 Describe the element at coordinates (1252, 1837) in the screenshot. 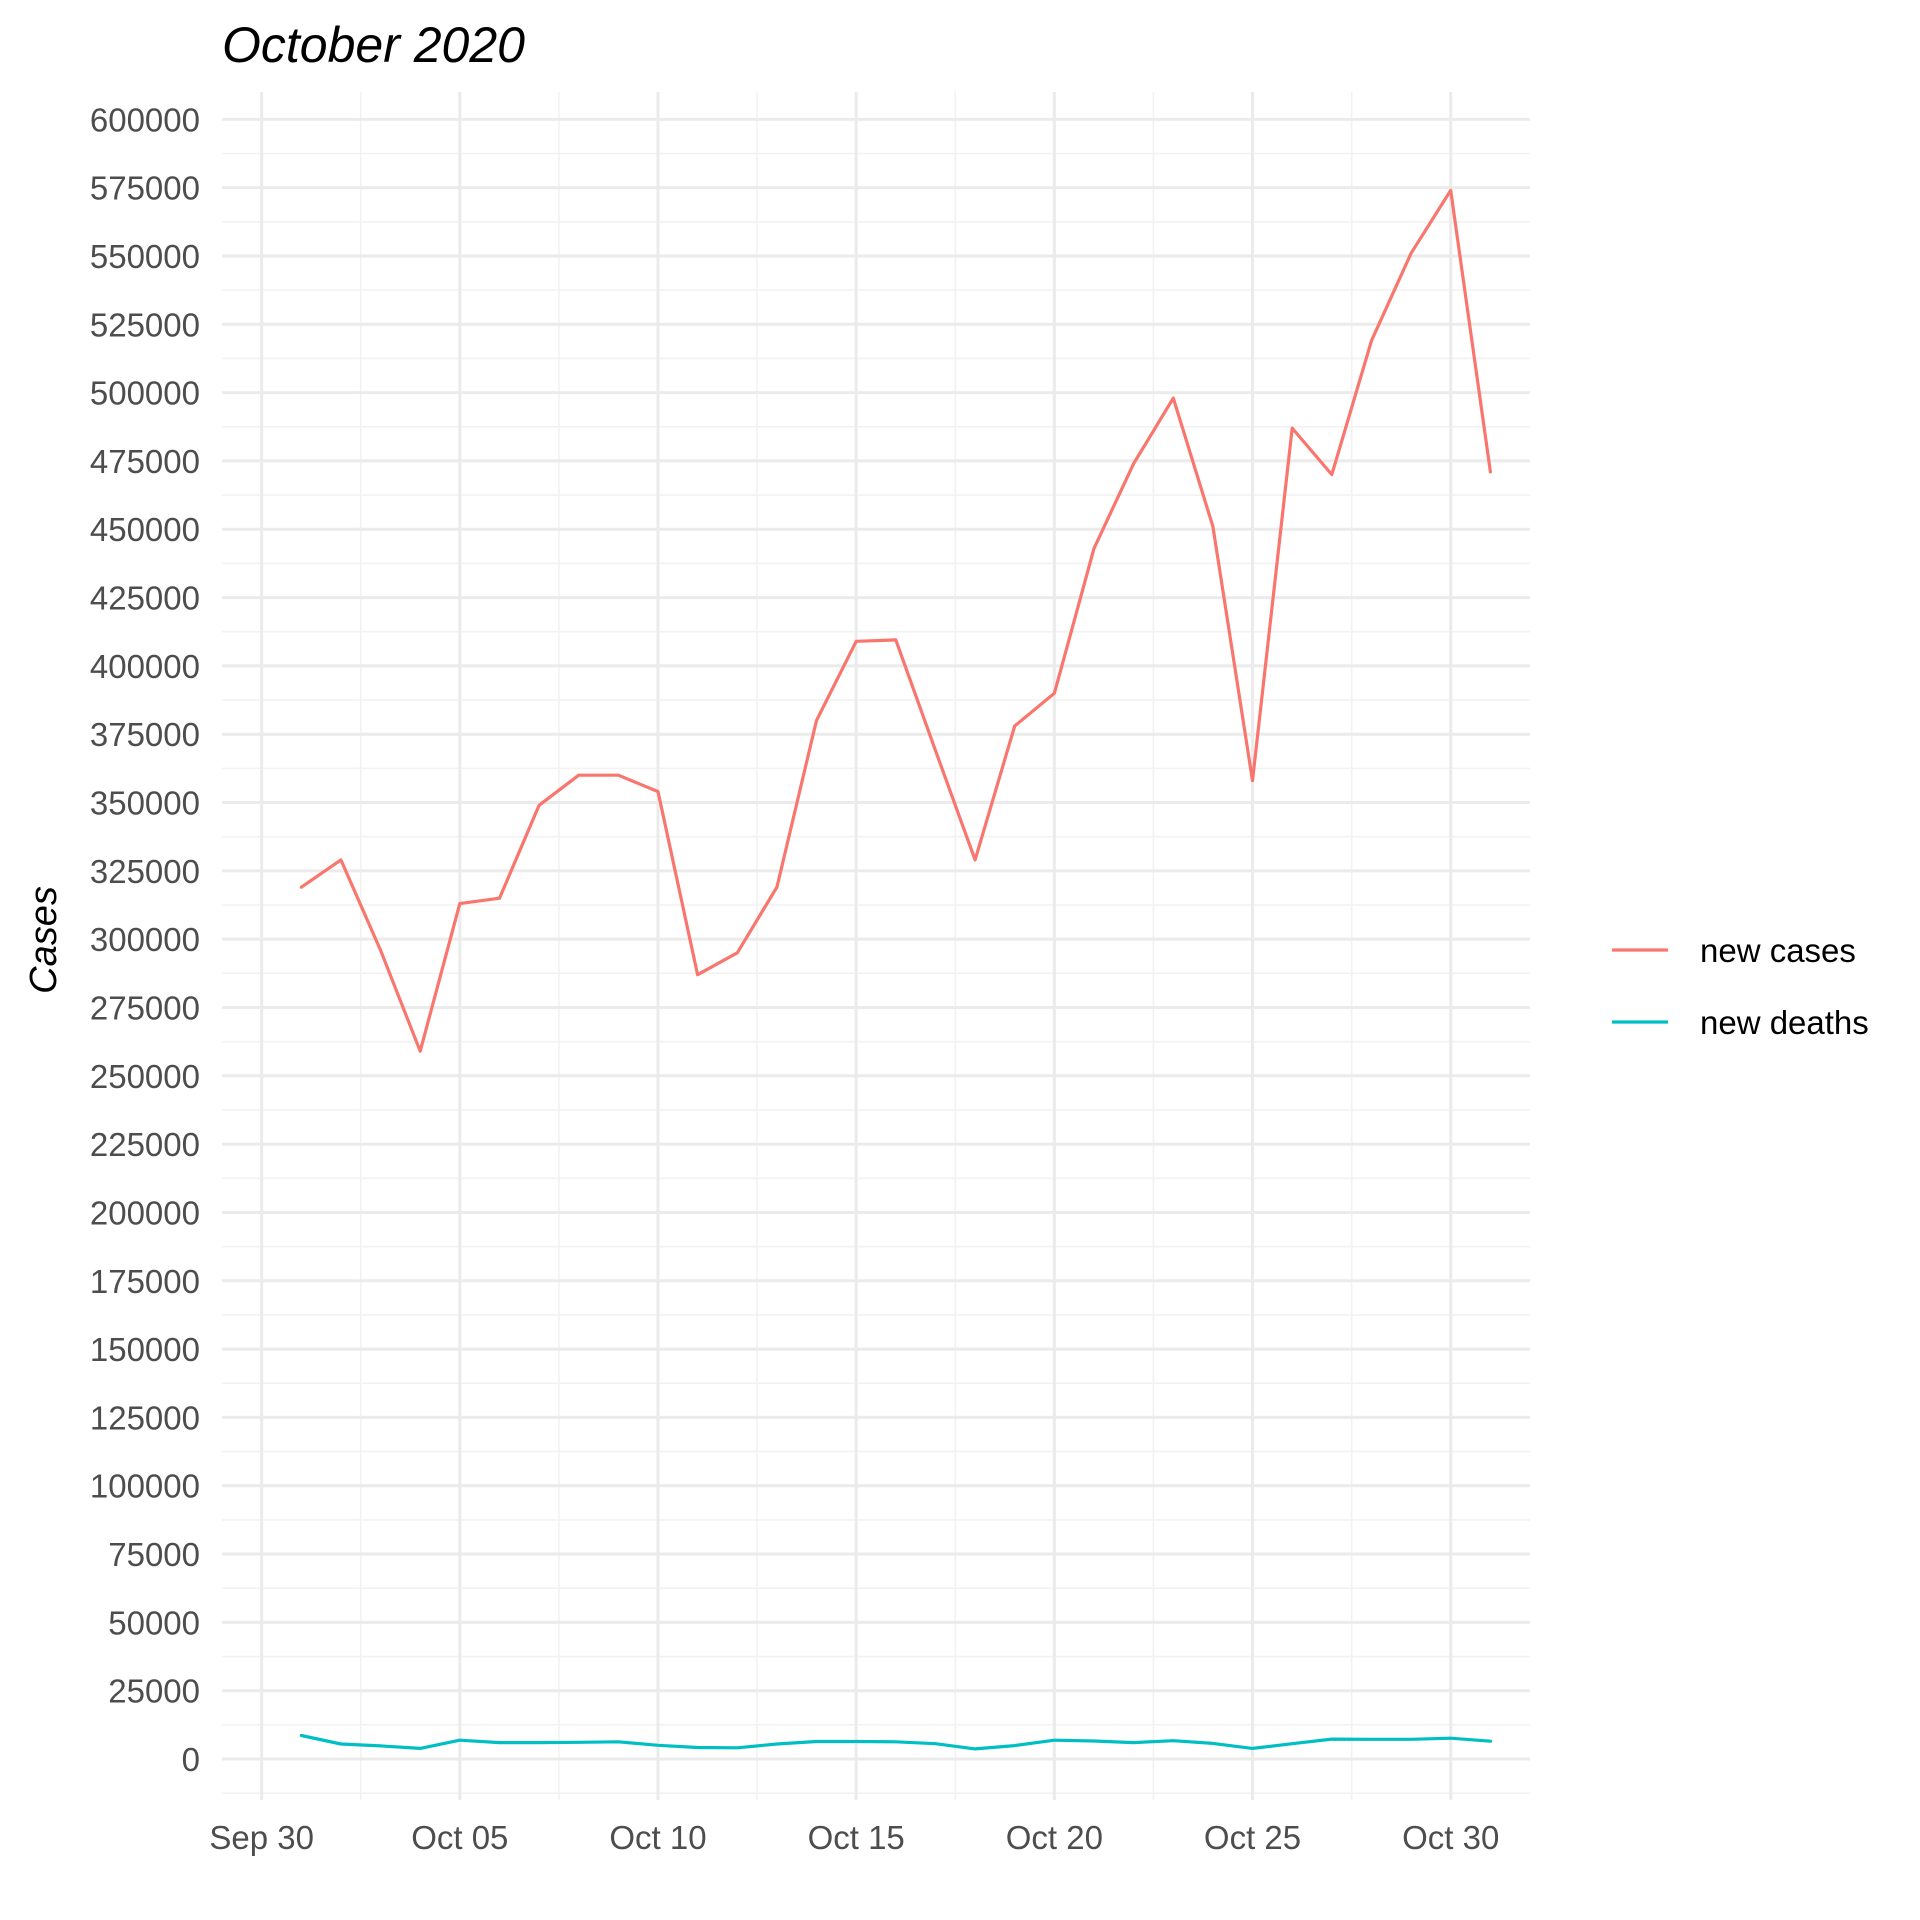

I see `x-tick-label: Oct 25` at that location.